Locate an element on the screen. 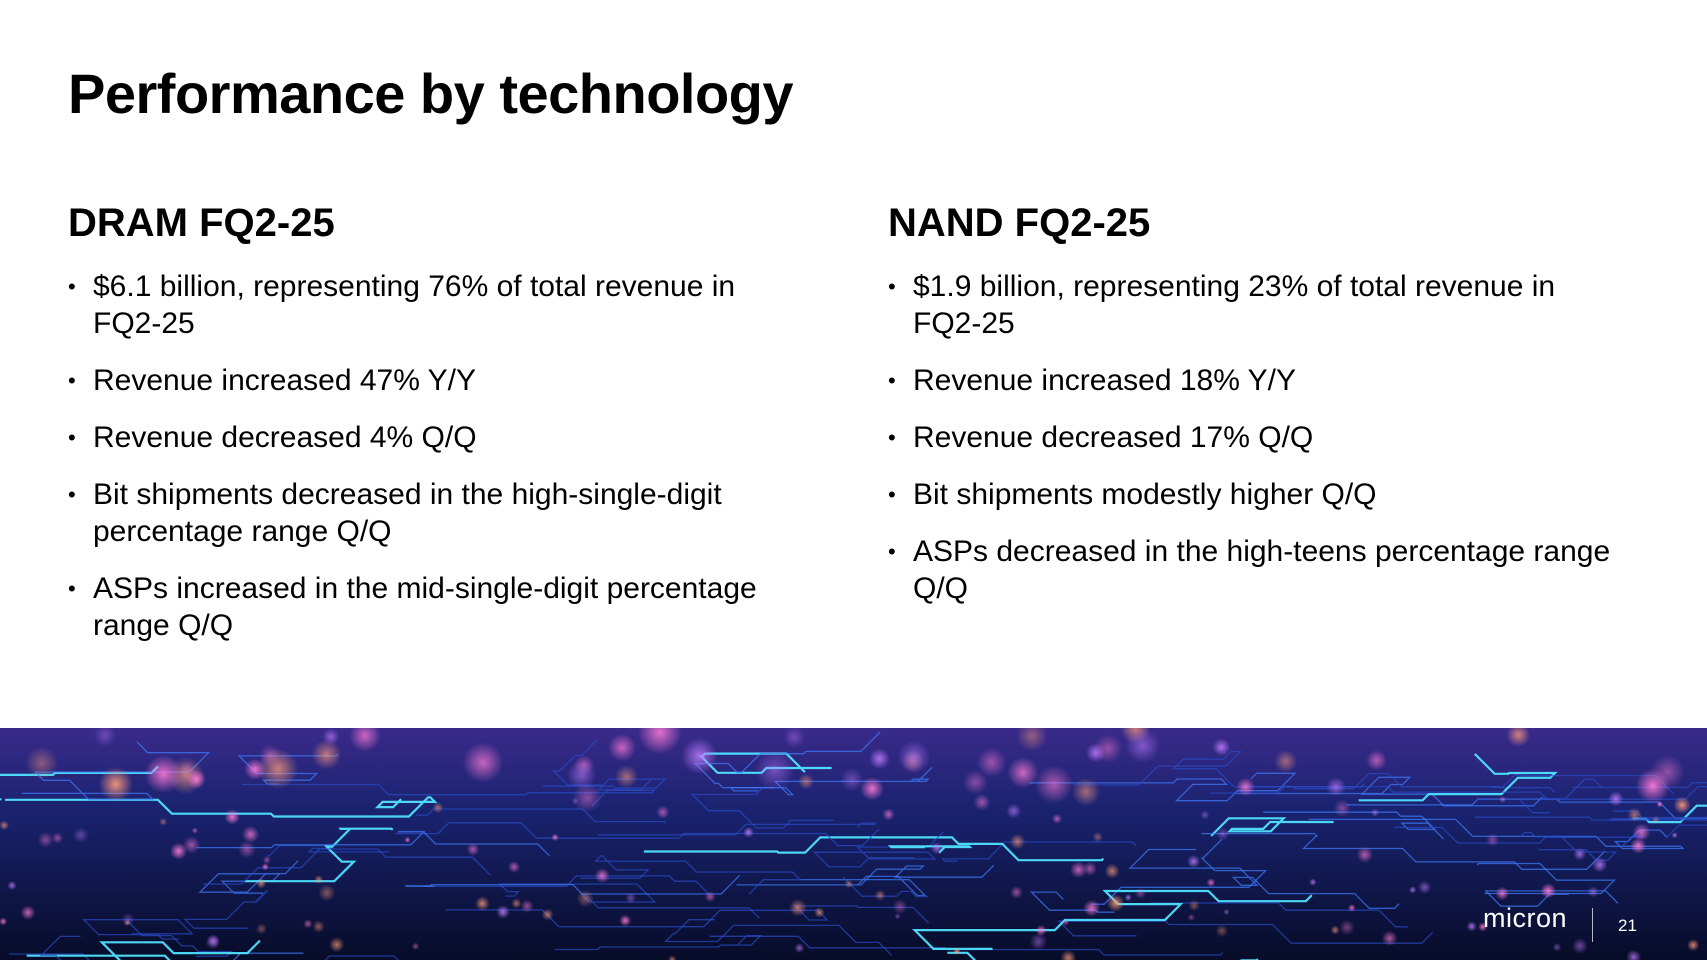 The image size is (1707, 960). bullet-item: • Revenue increased 18% Y/Y is located at coordinates (1258, 380).